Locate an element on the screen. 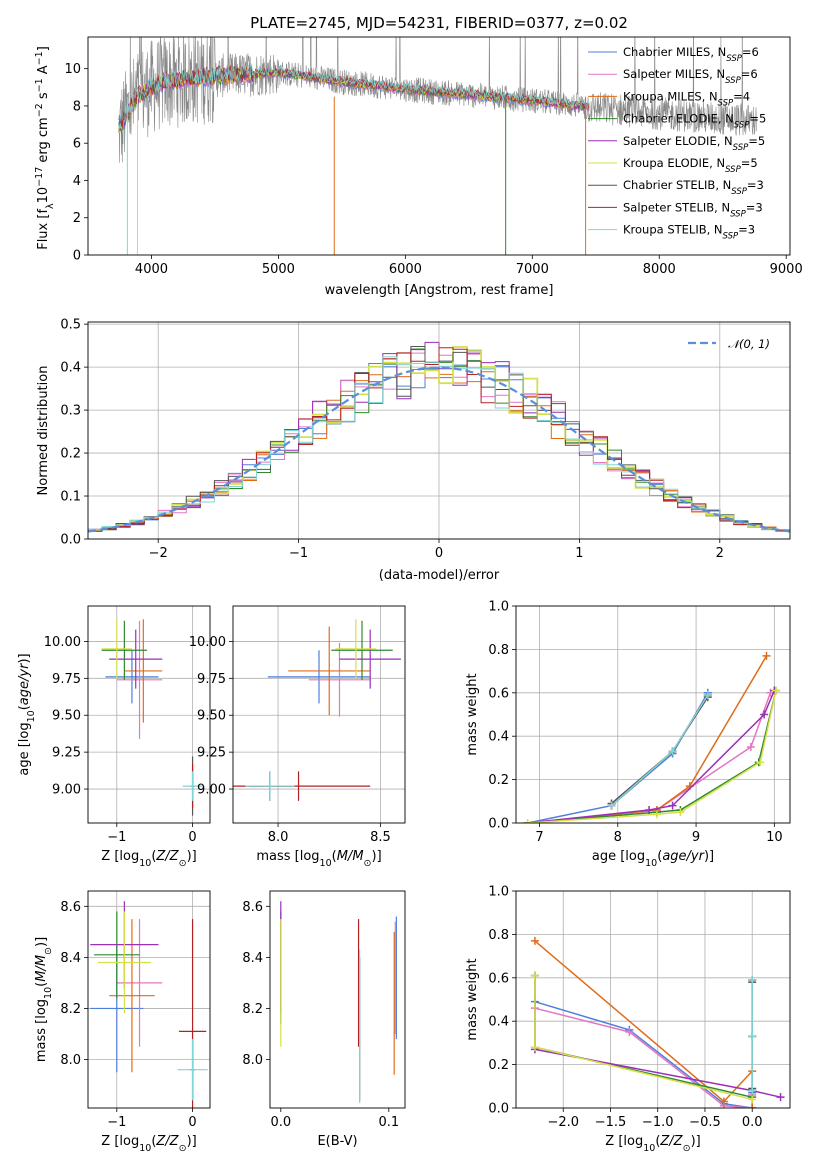  marker-salpeter-miles is located at coordinates (750, 747).